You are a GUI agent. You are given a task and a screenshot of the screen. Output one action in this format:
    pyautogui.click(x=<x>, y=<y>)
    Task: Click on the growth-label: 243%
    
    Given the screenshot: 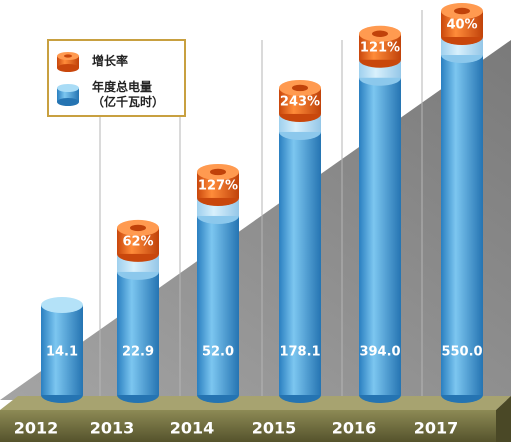 What is the action you would take?
    pyautogui.click(x=300, y=101)
    